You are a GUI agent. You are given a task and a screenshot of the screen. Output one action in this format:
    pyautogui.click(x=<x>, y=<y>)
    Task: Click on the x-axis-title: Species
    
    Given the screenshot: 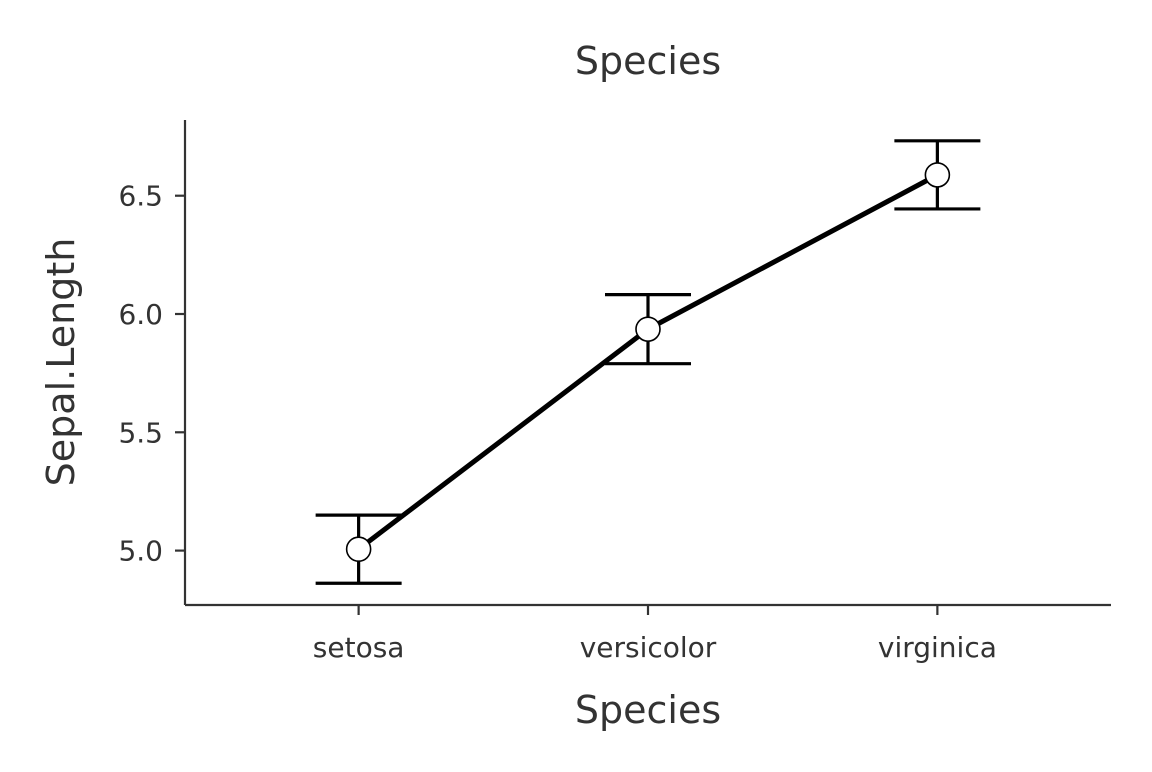 What is the action you would take?
    pyautogui.click(x=648, y=710)
    